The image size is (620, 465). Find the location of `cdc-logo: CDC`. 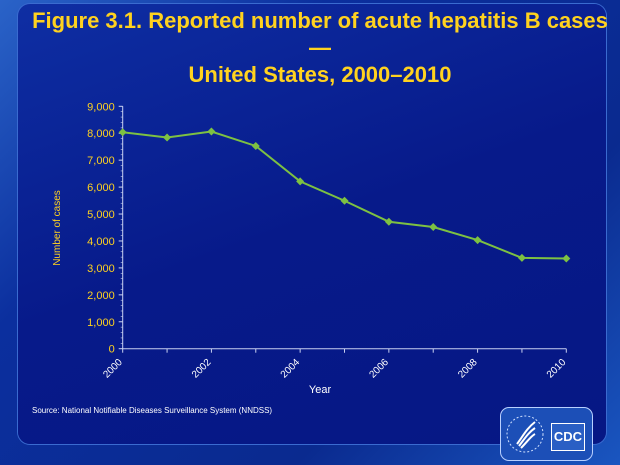

cdc-logo: CDC is located at coordinates (546, 434).